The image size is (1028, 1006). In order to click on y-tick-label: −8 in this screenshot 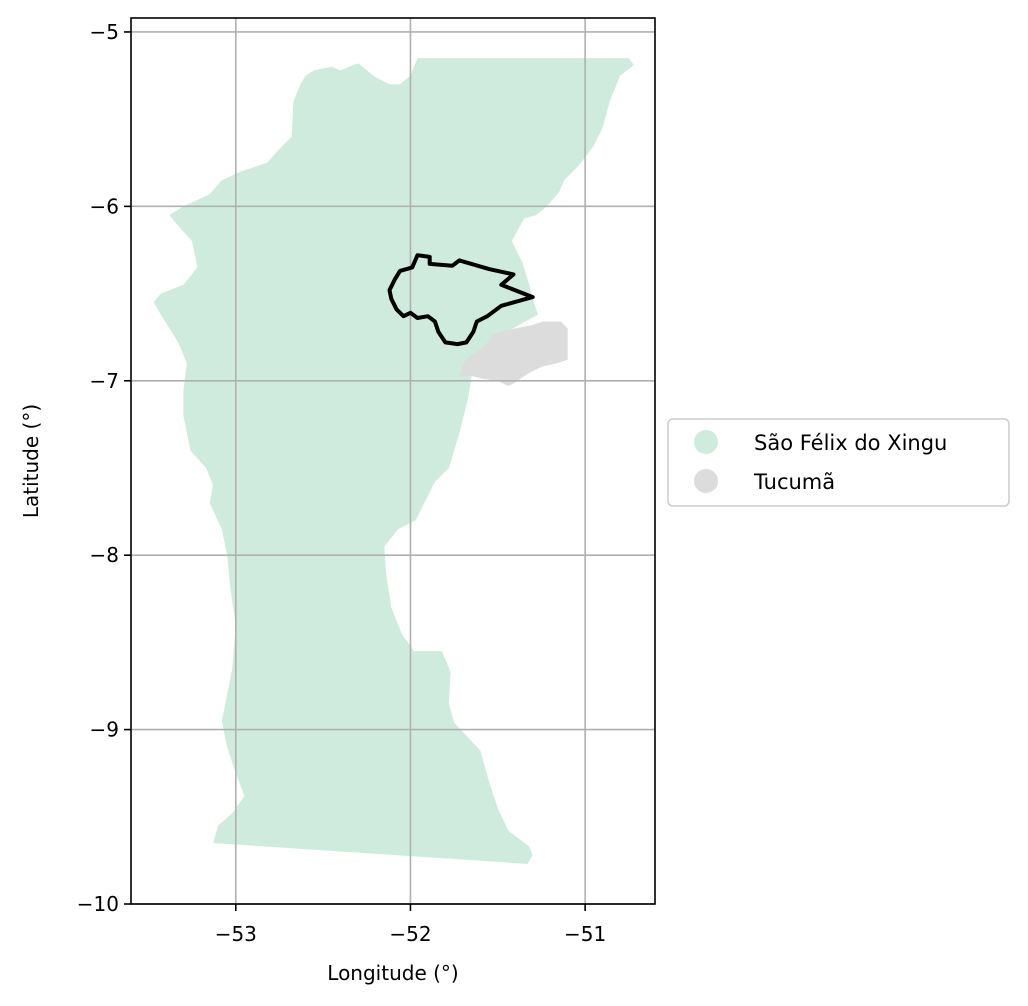, I will do `click(104, 555)`.